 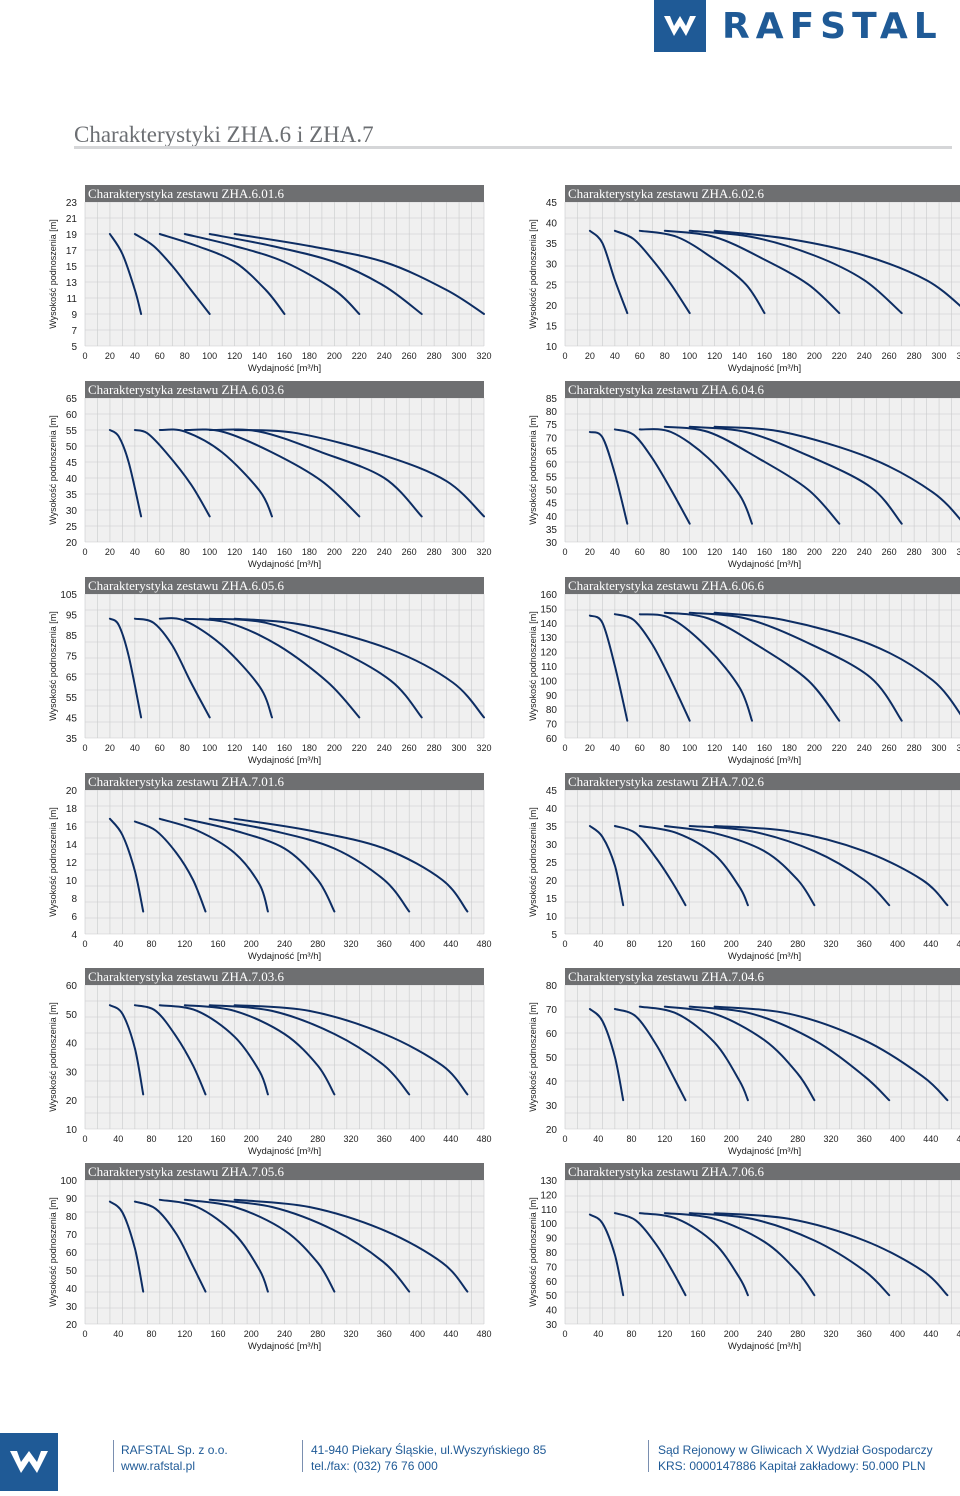 I want to click on x-tick-label: 180, so click(x=789, y=748).